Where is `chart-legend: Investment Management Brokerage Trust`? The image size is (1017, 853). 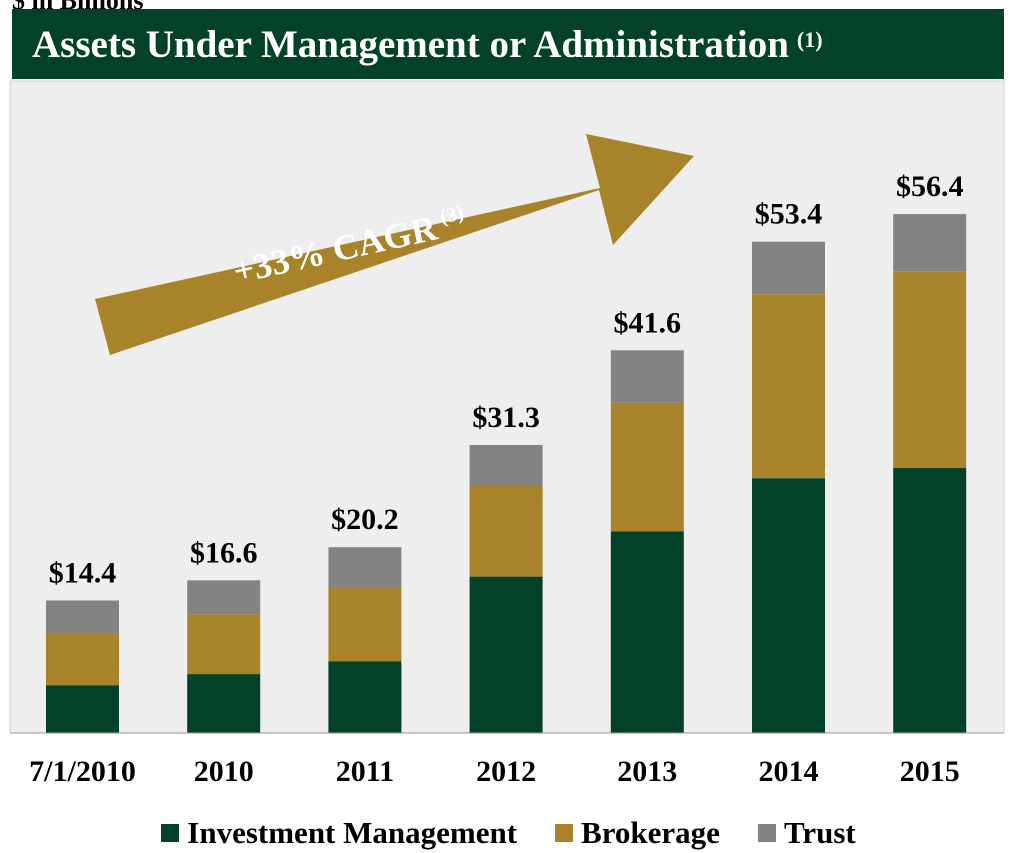
chart-legend: Investment Management Brokerage Trust is located at coordinates (508, 833).